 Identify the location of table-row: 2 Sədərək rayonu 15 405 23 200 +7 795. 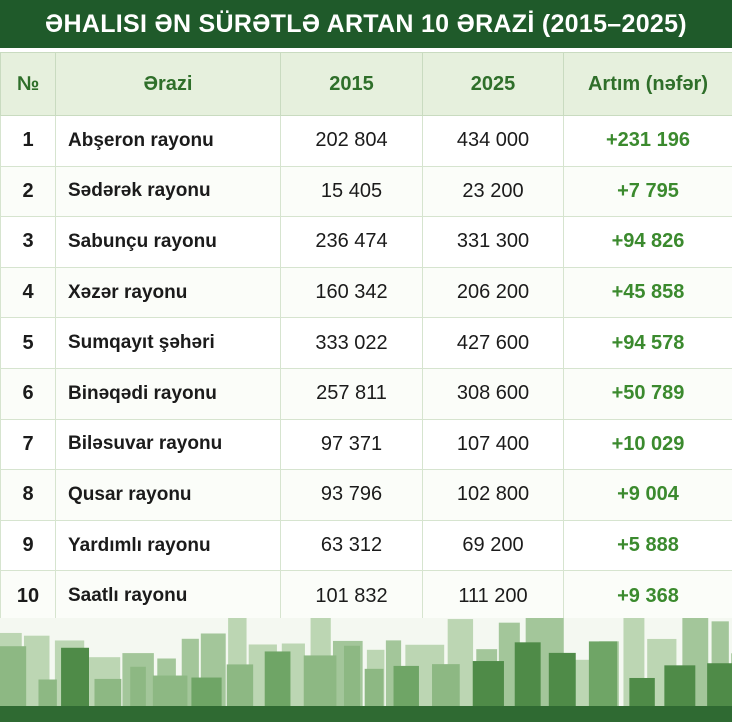
(366, 191).